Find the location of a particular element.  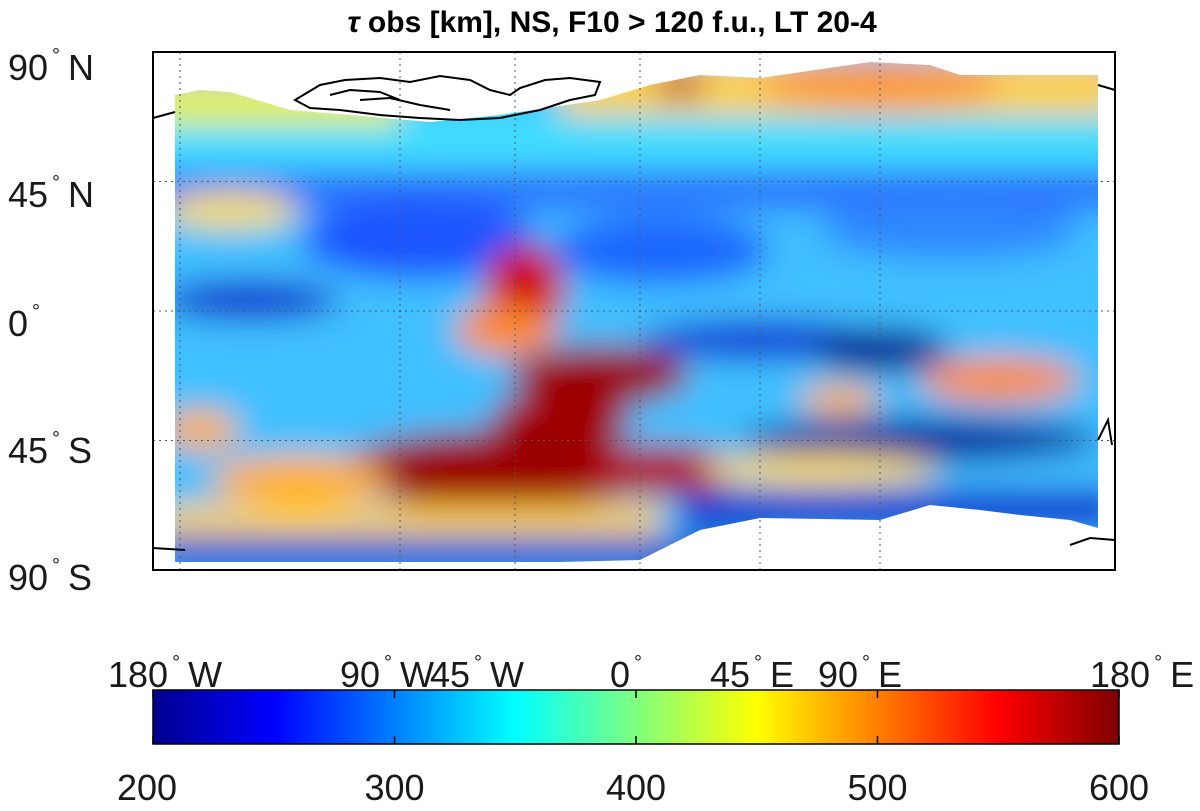

longitude-tick-label: 0 ° is located at coordinates (626, 673).